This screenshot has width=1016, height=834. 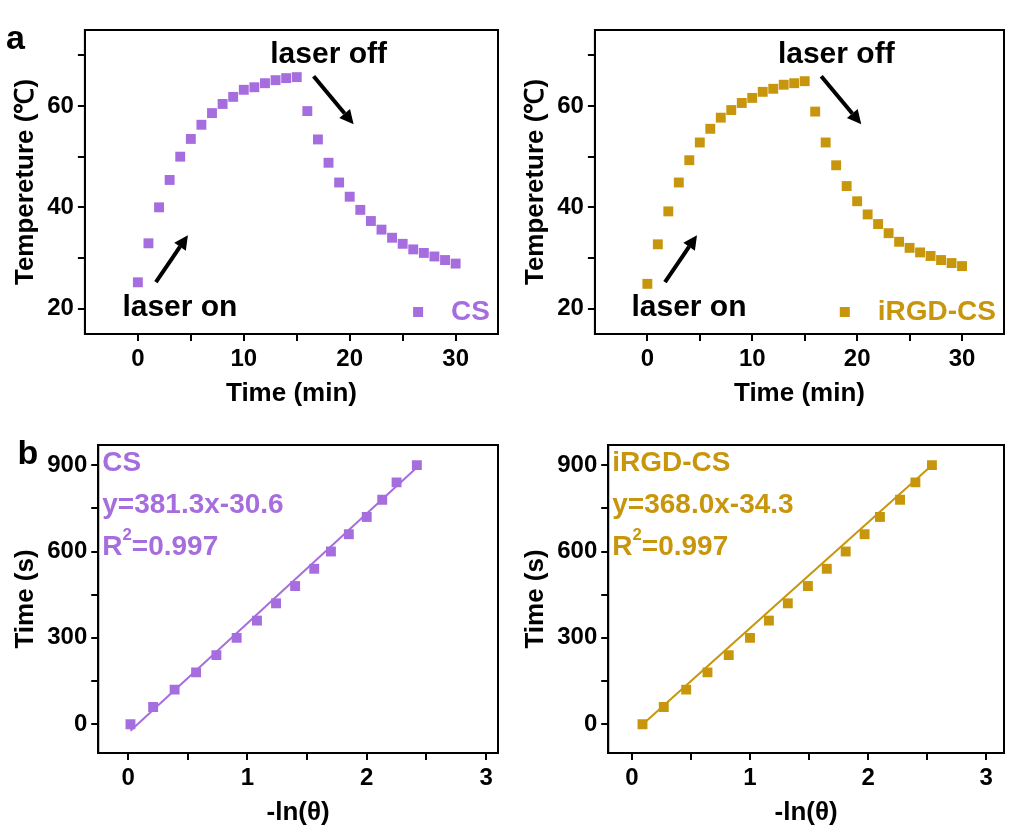 What do you see at coordinates (350, 358) in the screenshot?
I see `x-tick-label: 20` at bounding box center [350, 358].